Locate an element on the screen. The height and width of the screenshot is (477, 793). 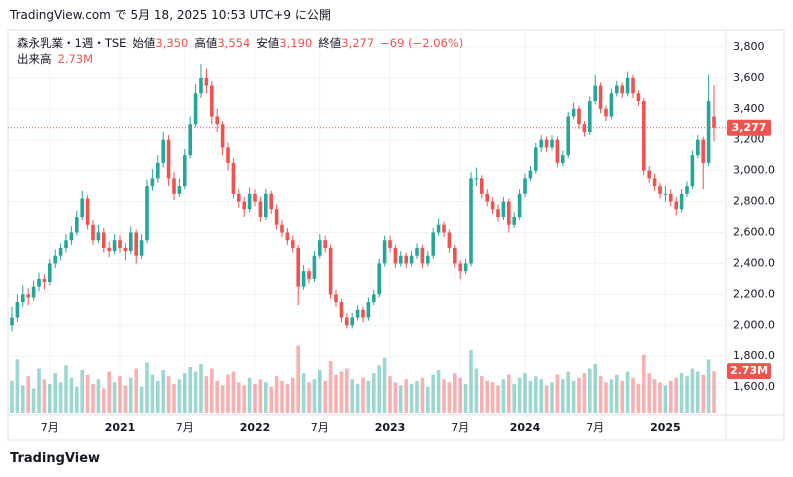
high: 3,554 is located at coordinates (234, 43).